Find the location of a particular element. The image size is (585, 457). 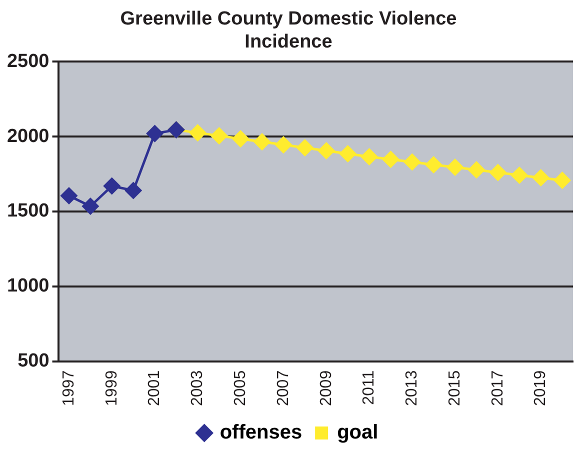

x-tick-label: 1997 is located at coordinates (69, 388).